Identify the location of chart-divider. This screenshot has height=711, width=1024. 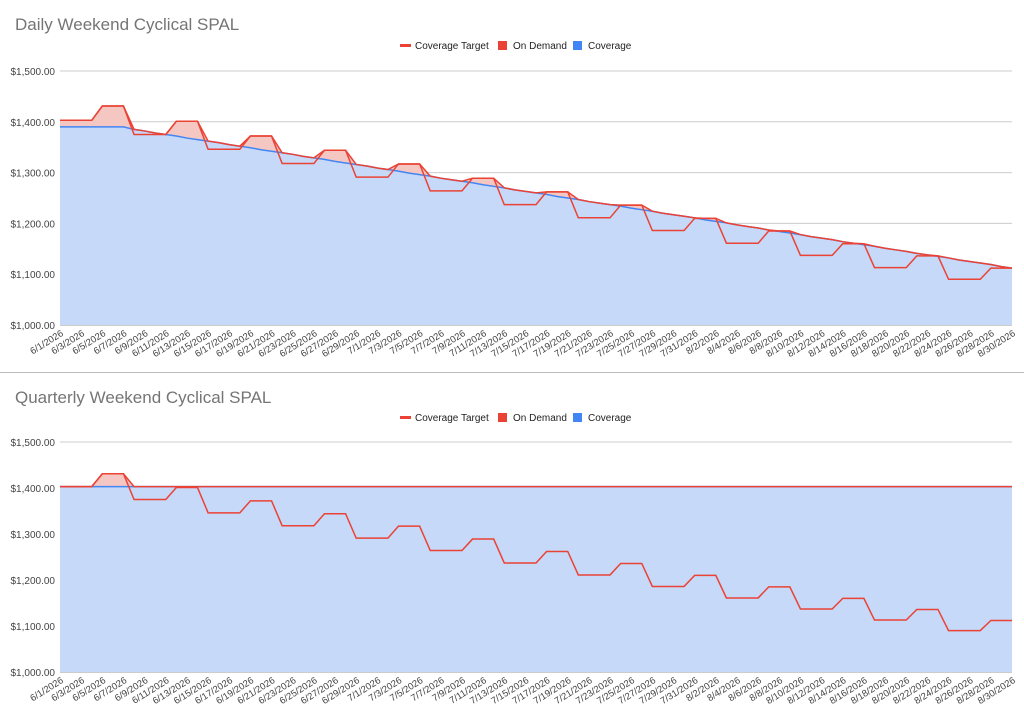
(512, 372).